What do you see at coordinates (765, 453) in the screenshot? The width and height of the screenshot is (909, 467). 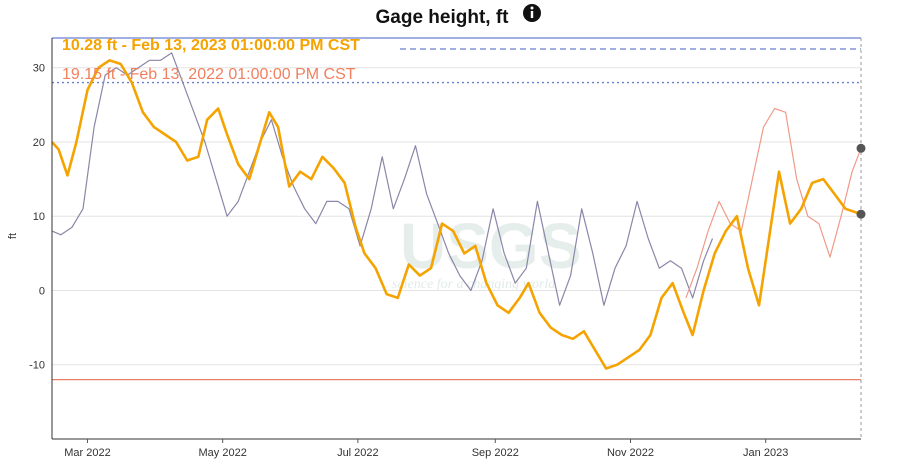 I see `x-tick-label: Jan 2023` at bounding box center [765, 453].